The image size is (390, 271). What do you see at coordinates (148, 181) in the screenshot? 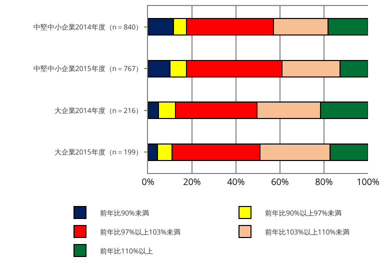
I see `x-tick-label: 0%` at bounding box center [148, 181].